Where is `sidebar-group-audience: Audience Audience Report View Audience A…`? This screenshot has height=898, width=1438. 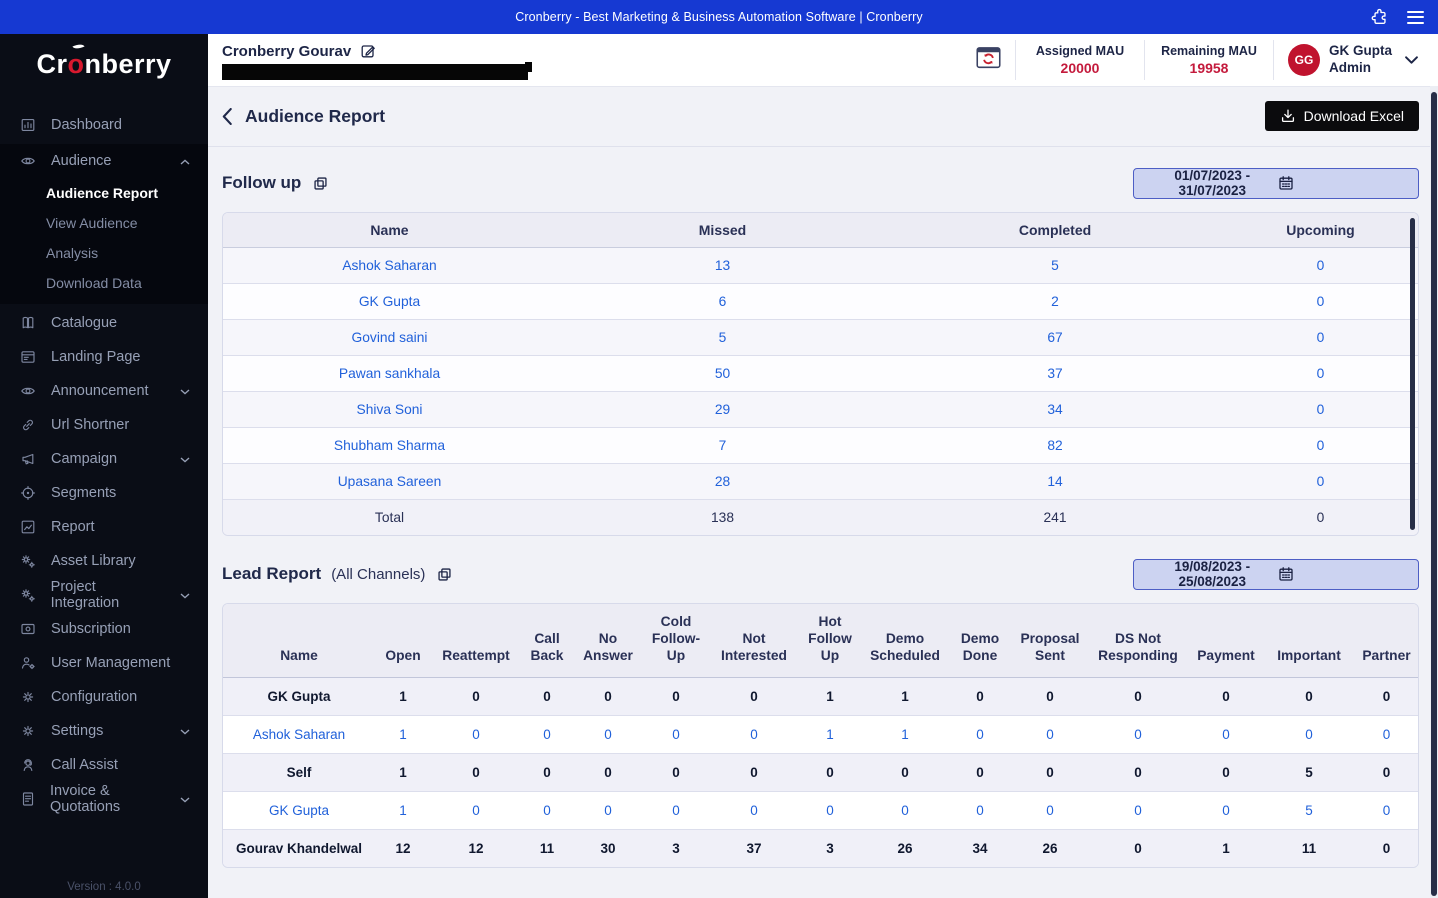 sidebar-group-audience: Audience Audience Report View Audience A… is located at coordinates (104, 224).